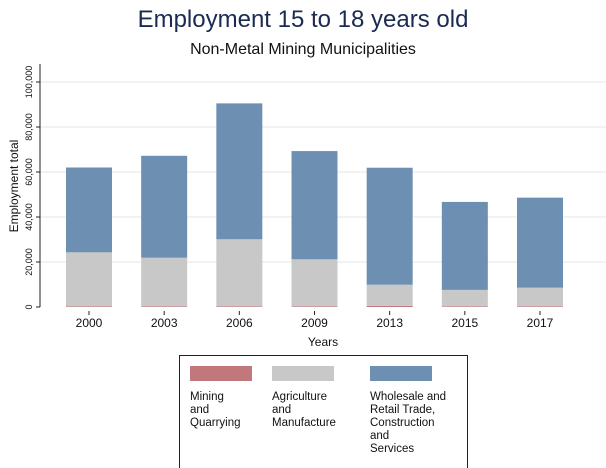  Describe the element at coordinates (303, 49) in the screenshot. I see `chart-subtitle: Non-Metal Mining Municipalities` at that location.